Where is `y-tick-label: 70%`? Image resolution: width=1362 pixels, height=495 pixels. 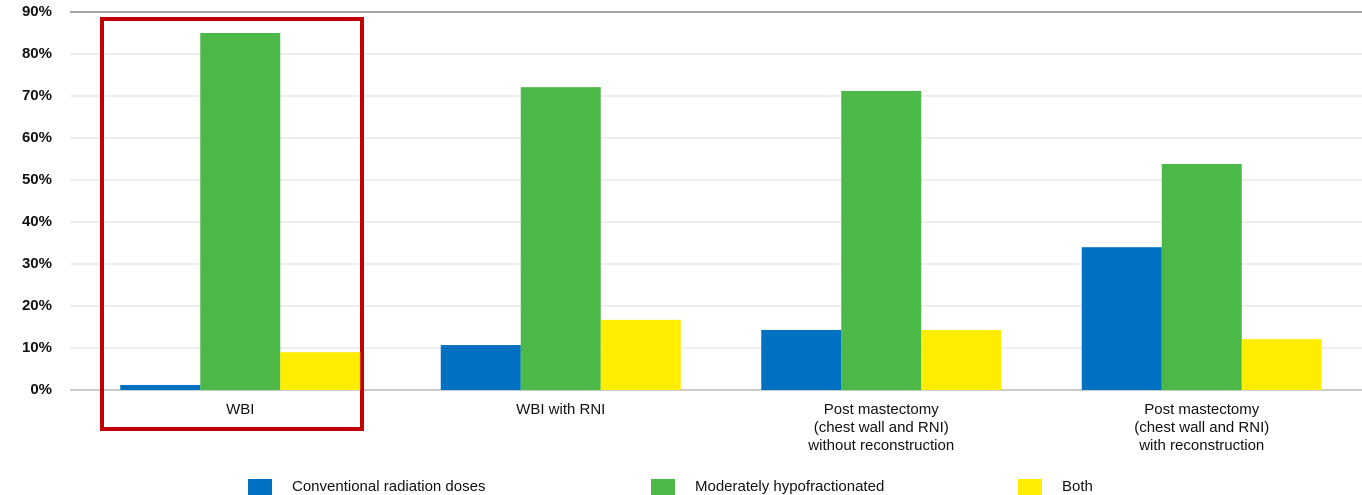
y-tick-label: 70% is located at coordinates (37, 95).